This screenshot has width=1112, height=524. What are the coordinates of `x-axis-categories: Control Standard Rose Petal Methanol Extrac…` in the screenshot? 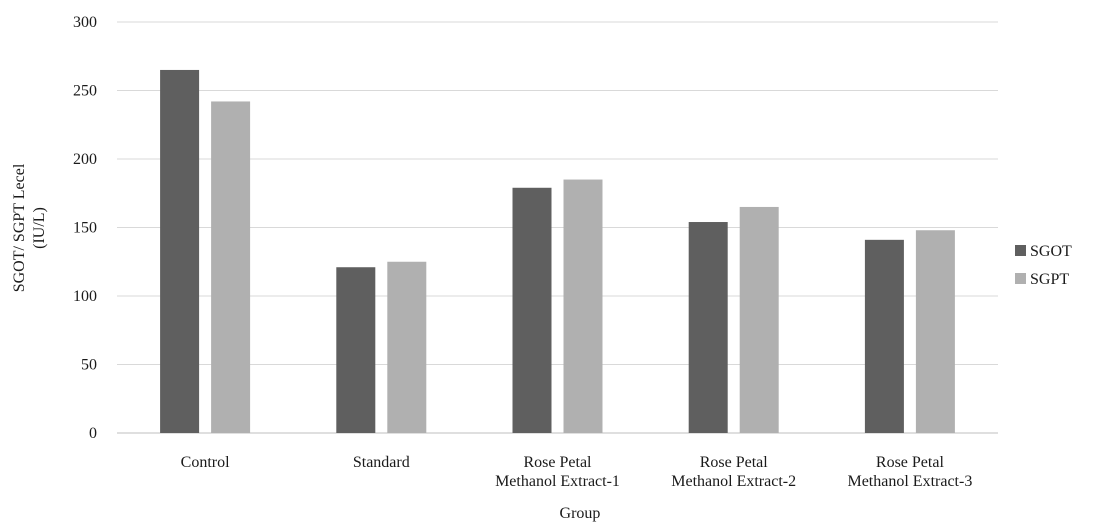 It's located at (577, 472).